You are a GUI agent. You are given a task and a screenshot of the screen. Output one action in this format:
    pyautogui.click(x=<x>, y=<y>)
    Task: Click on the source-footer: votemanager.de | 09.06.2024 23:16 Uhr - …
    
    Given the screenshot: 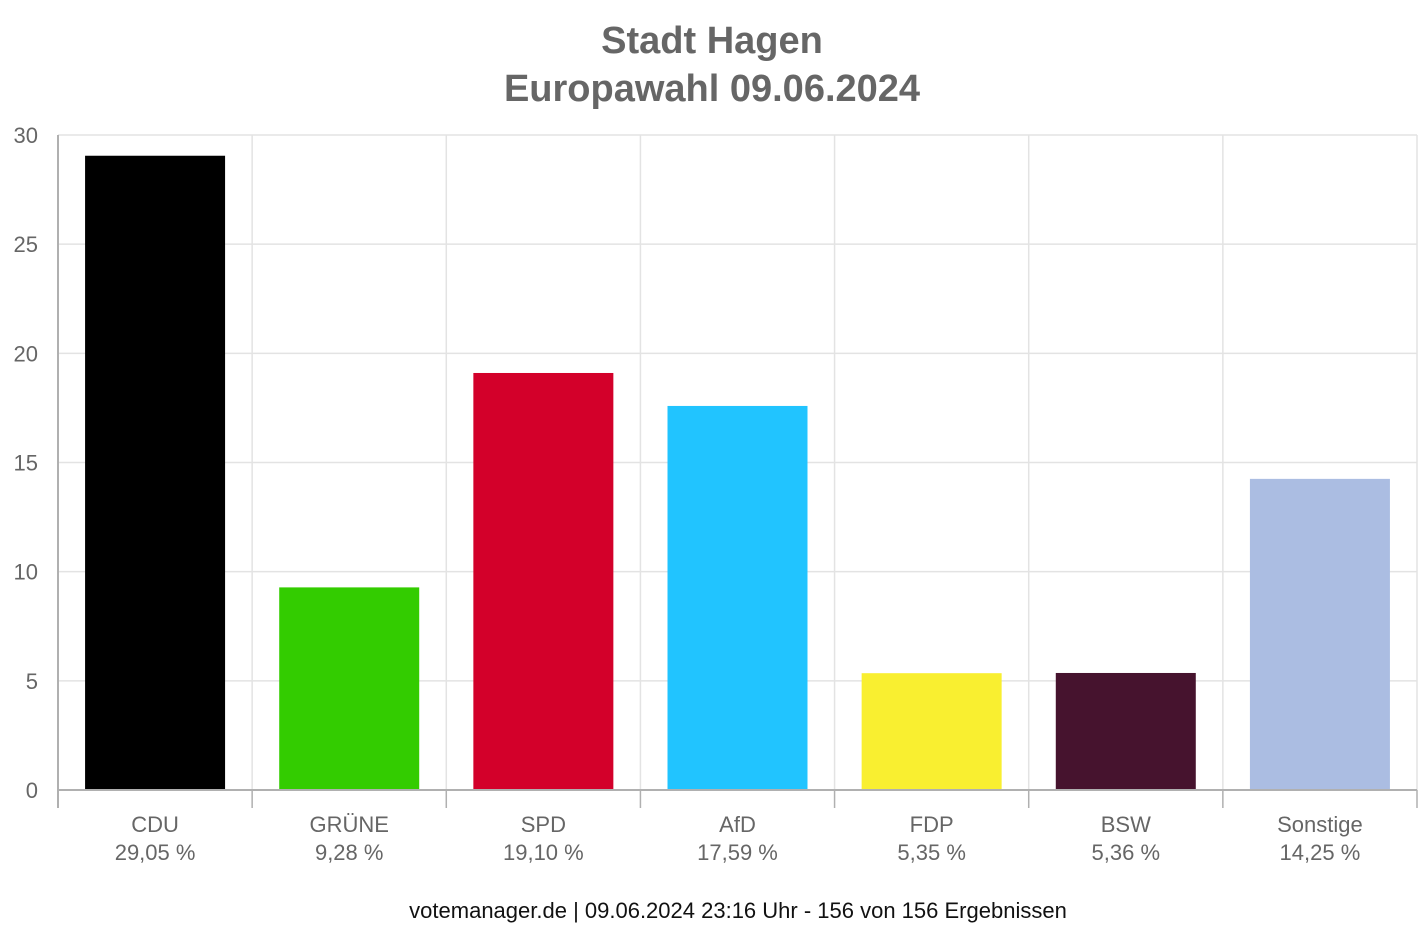 What is the action you would take?
    pyautogui.click(x=738, y=910)
    